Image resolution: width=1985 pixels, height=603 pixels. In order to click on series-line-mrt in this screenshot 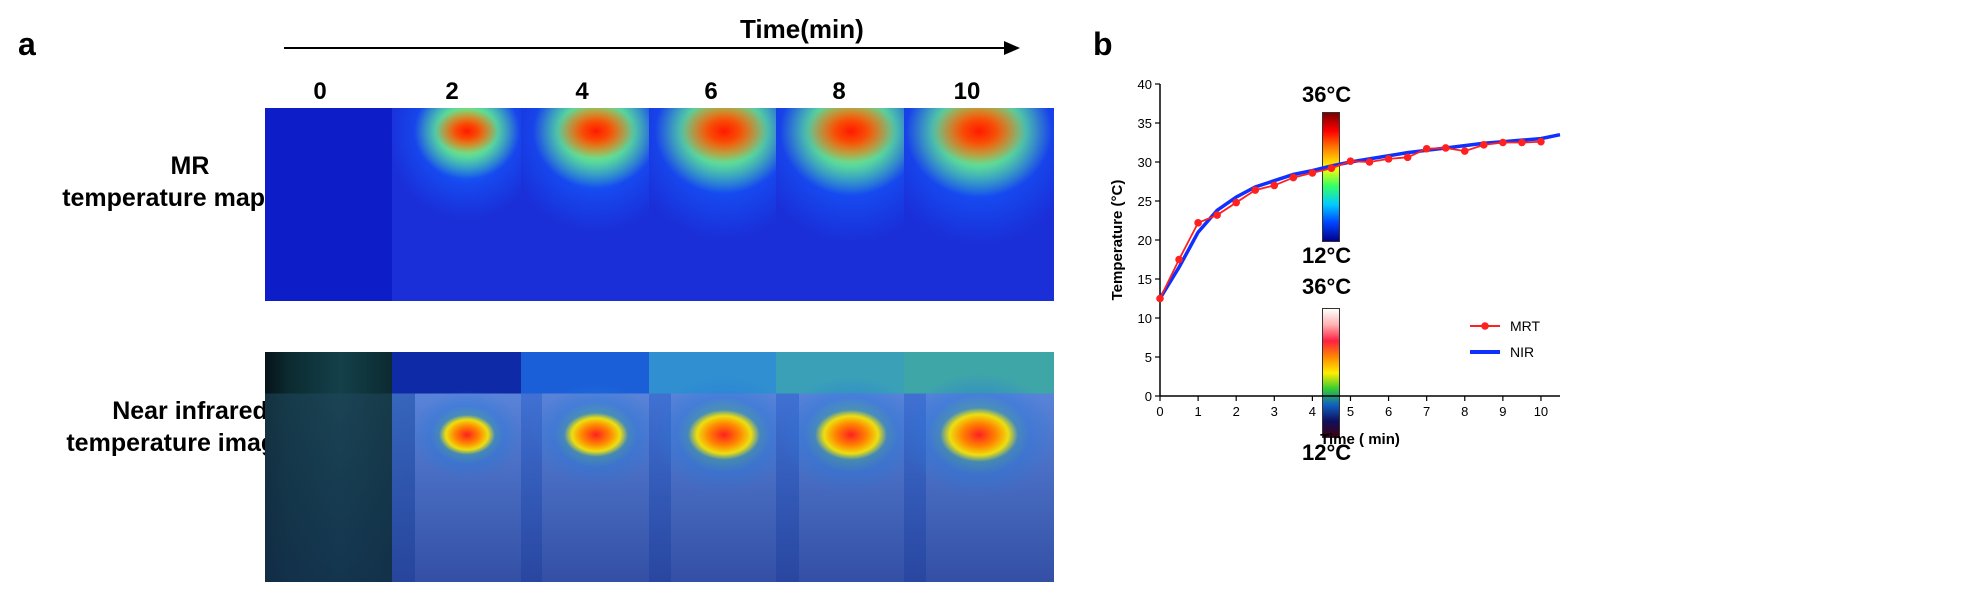, I will do `click(1350, 219)`.